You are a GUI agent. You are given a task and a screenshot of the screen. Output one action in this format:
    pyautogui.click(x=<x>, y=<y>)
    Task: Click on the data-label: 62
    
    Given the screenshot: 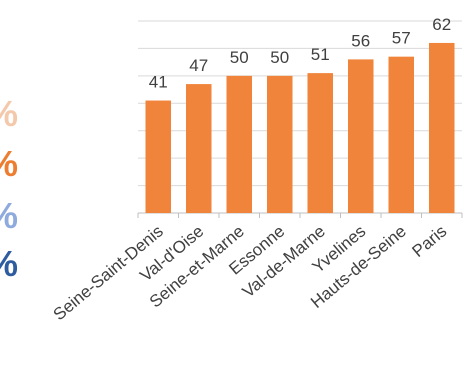 What is the action you would take?
    pyautogui.click(x=441, y=24)
    